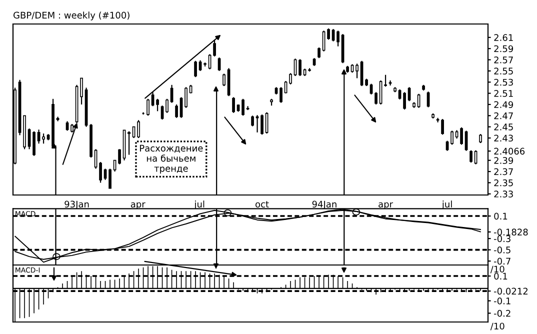 Image resolution: width=537 pixels, height=334 pixels. What do you see at coordinates (503, 37) in the screenshot?
I see `y-tick-label: 2.61` at bounding box center [503, 37].